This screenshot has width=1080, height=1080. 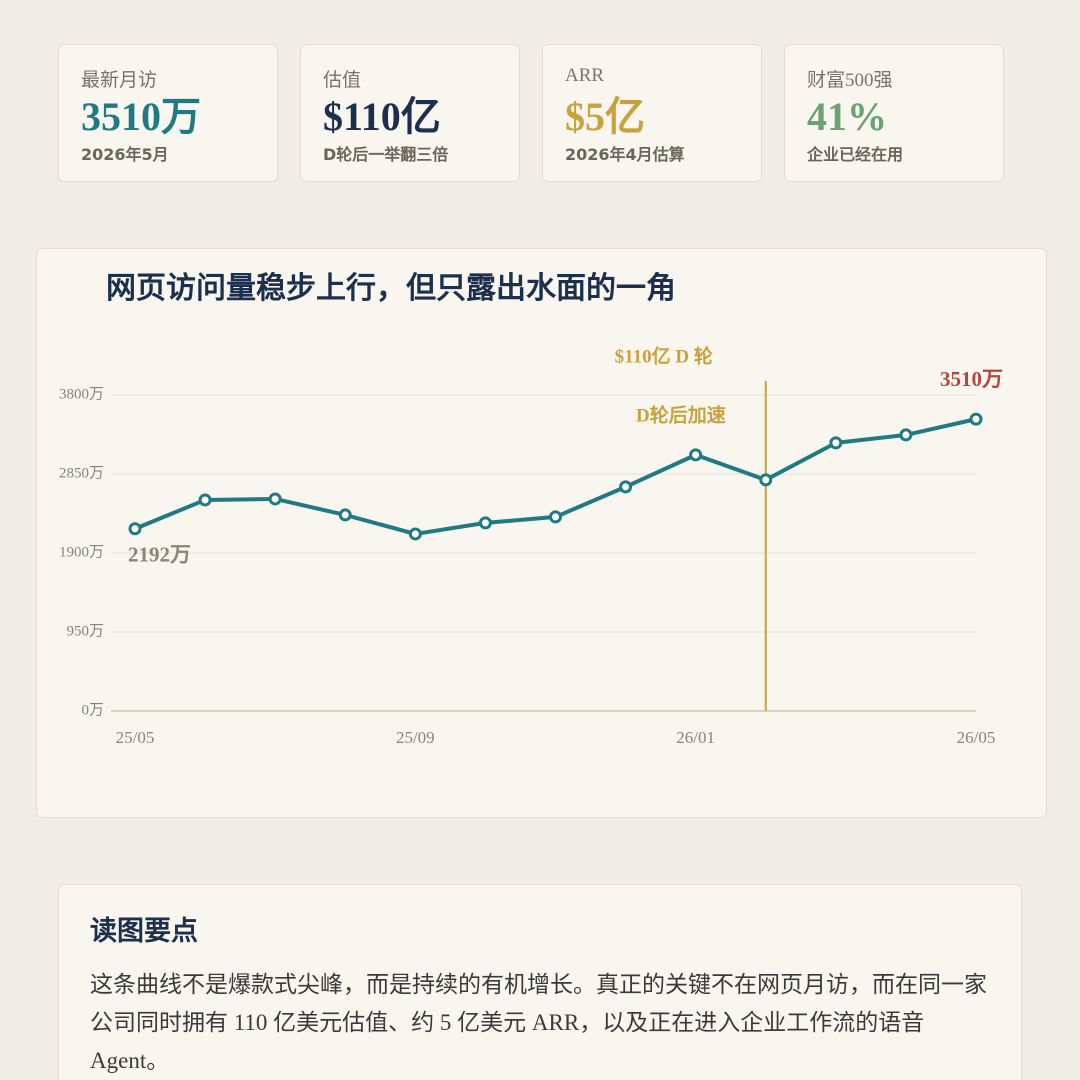 What do you see at coordinates (681, 414) in the screenshot?
I see `annotation-note: D轮后加速` at bounding box center [681, 414].